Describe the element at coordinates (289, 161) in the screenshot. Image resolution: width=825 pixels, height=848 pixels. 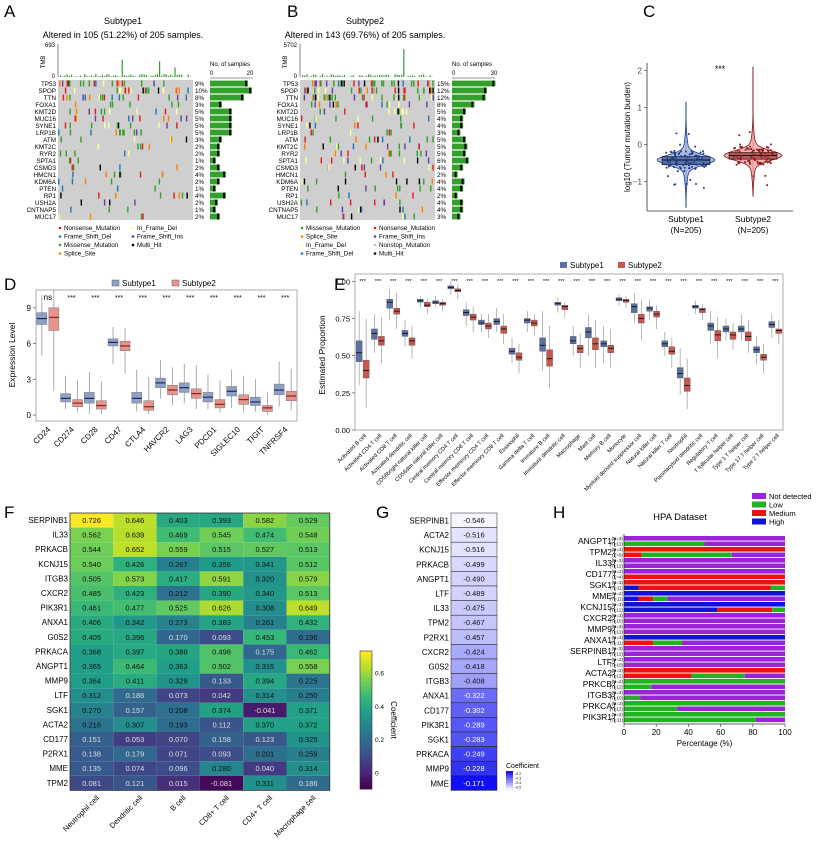
I see `gene-label: SPTA1` at that location.